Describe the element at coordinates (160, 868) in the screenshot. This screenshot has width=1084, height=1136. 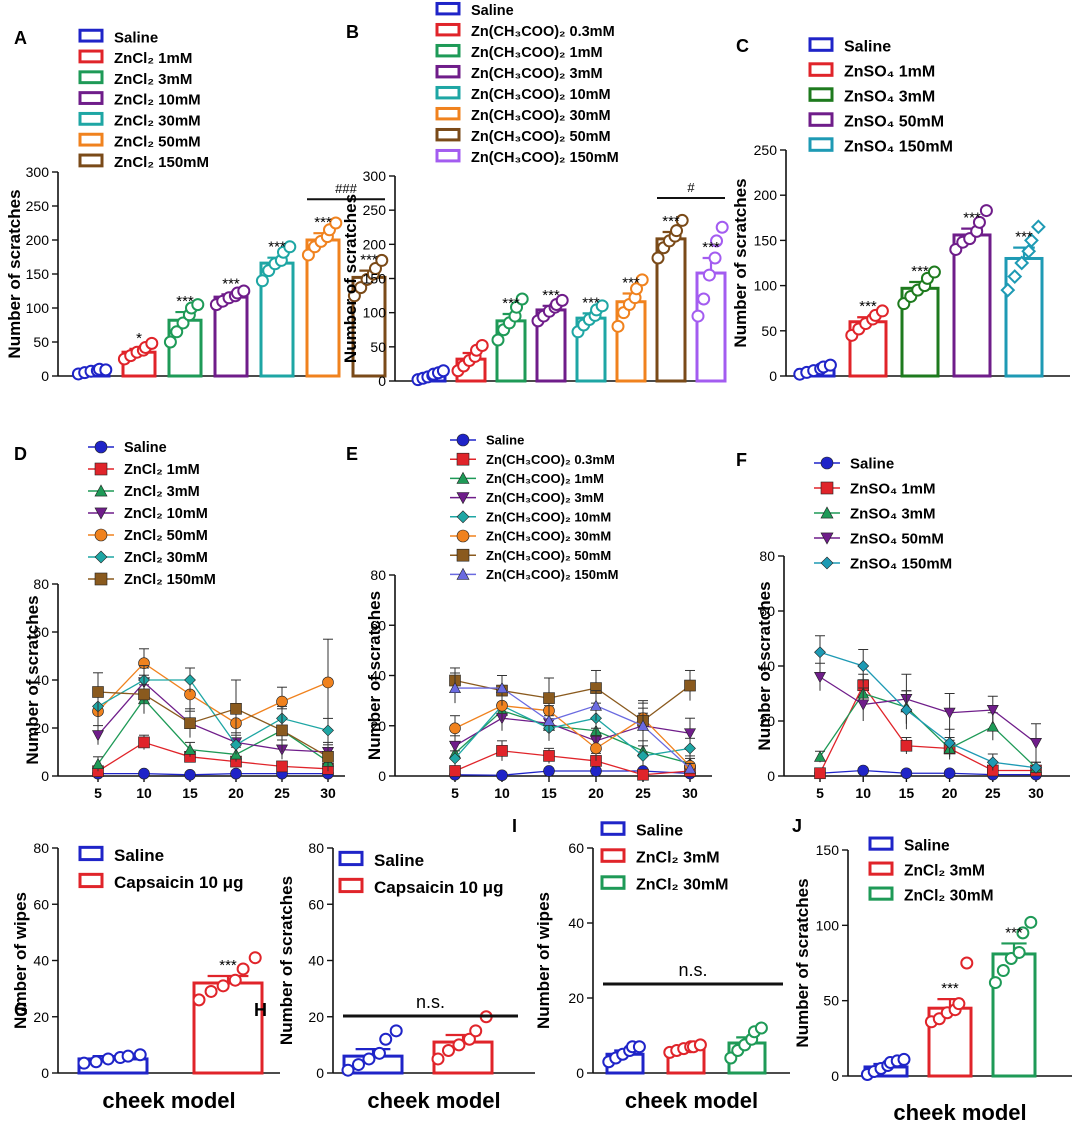
I see `legend: Saline Capsaicin 10 μg` at that location.